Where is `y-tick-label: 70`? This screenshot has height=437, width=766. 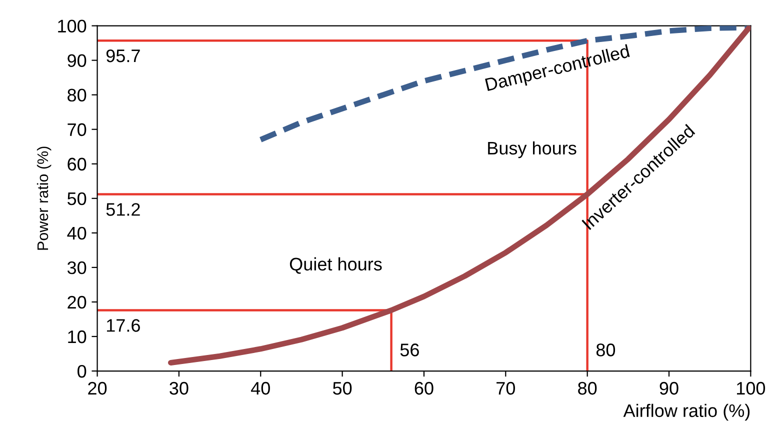
y-tick-label: 70 is located at coordinates (77, 129).